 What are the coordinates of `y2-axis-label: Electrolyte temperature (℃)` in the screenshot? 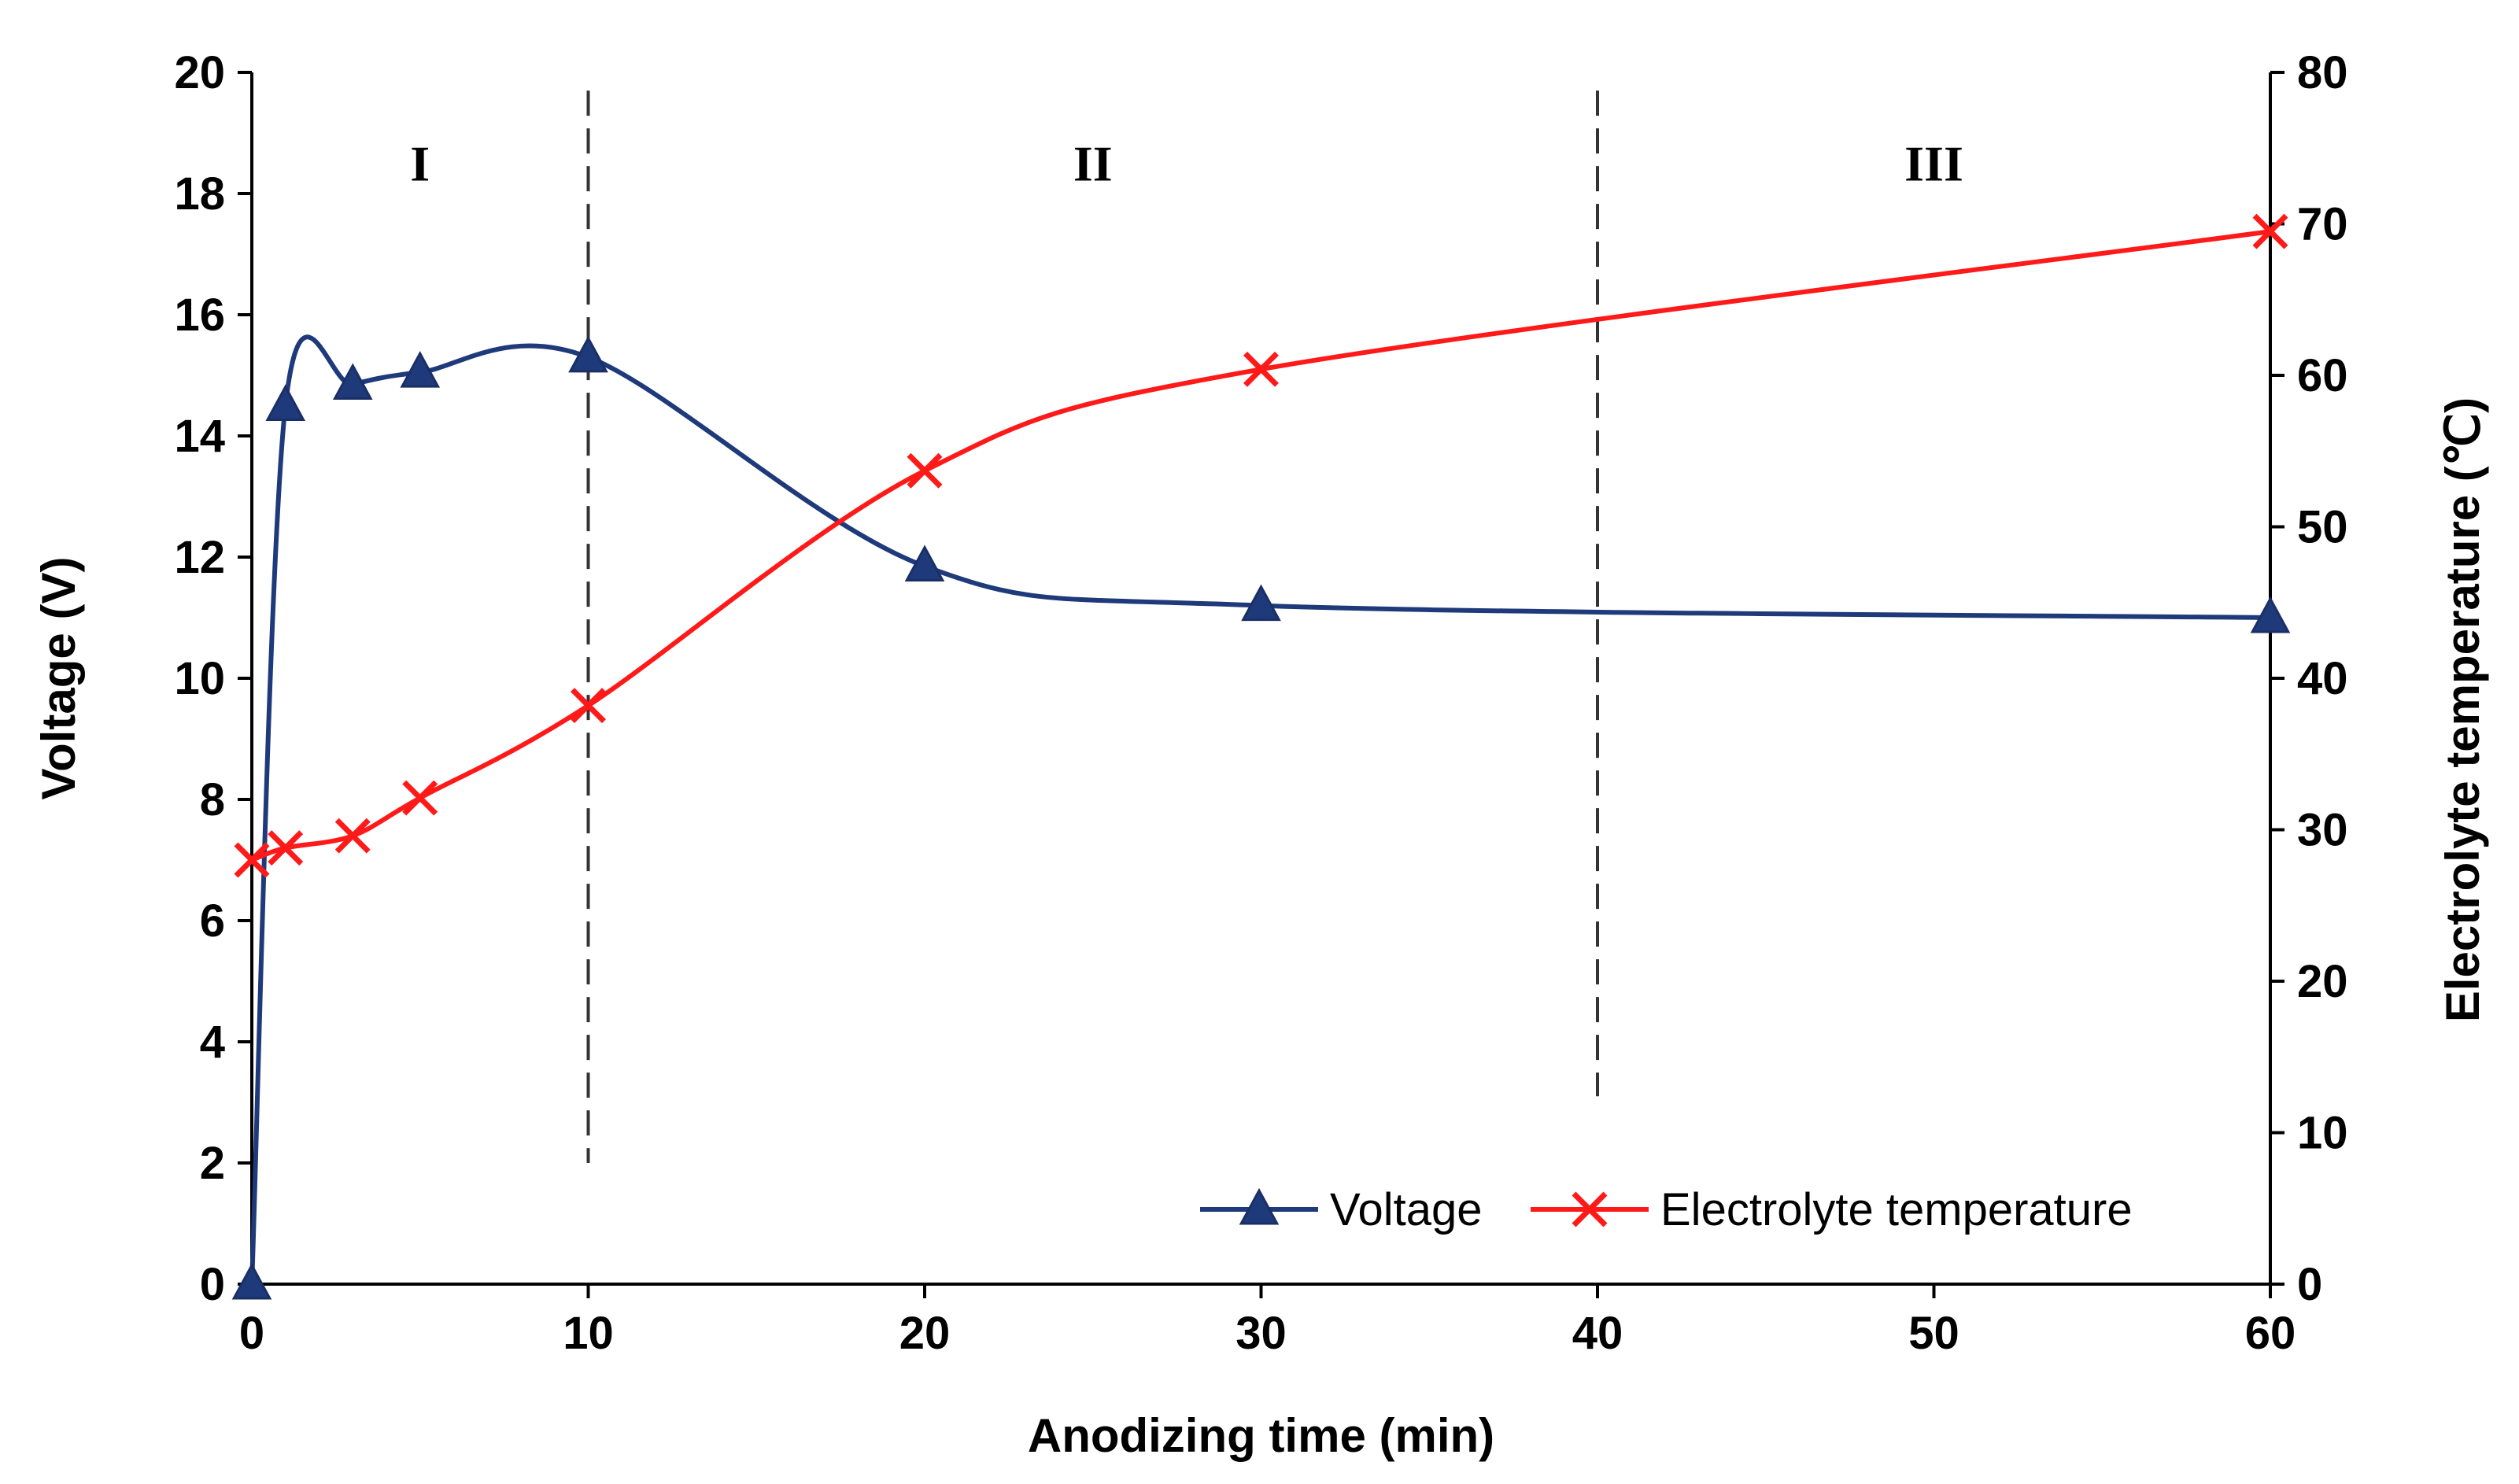 It's located at (2462, 709).